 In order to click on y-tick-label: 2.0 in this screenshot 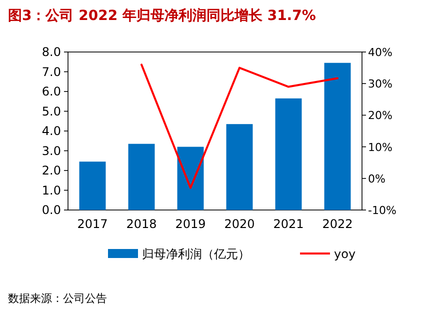, I will do `click(51, 171)`.